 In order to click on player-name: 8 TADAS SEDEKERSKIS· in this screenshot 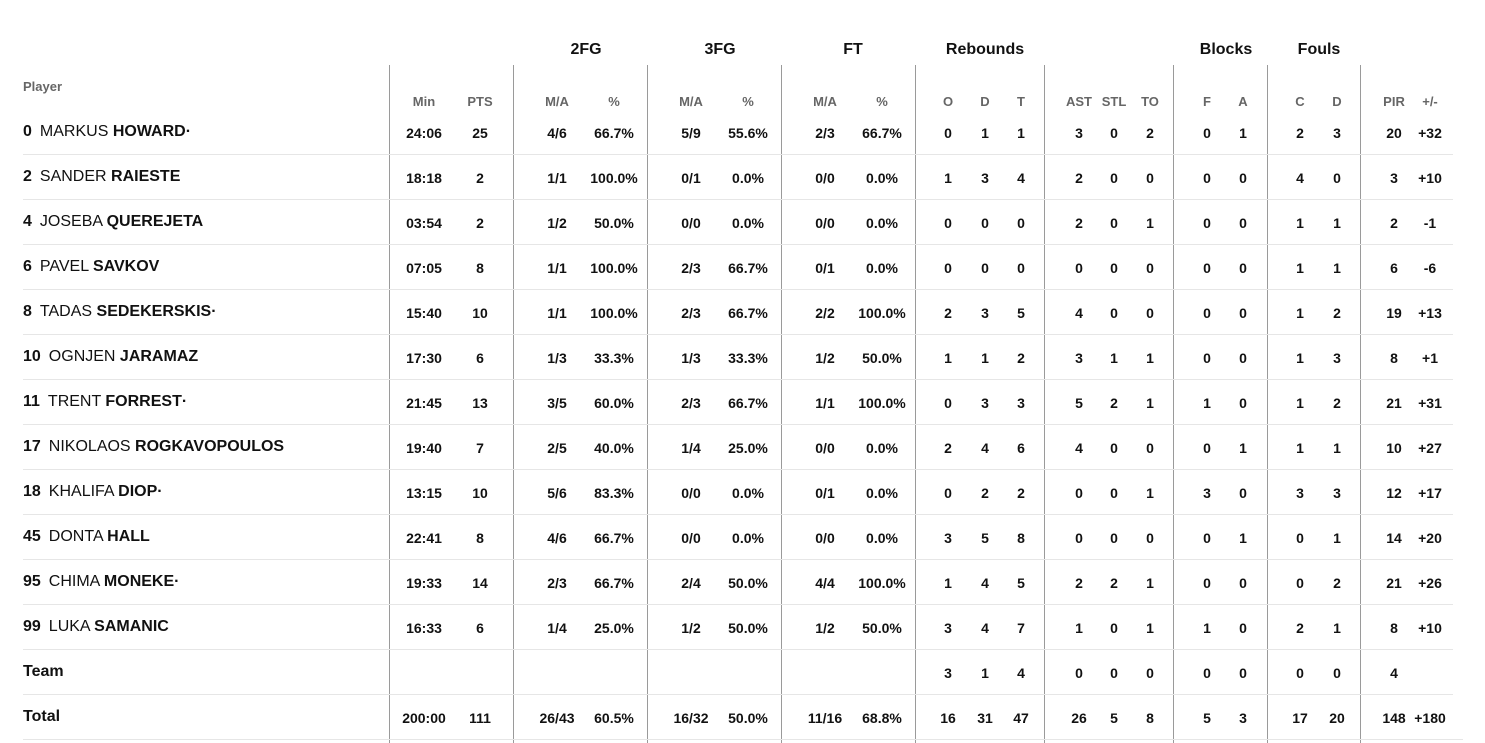, I will do `click(120, 312)`.